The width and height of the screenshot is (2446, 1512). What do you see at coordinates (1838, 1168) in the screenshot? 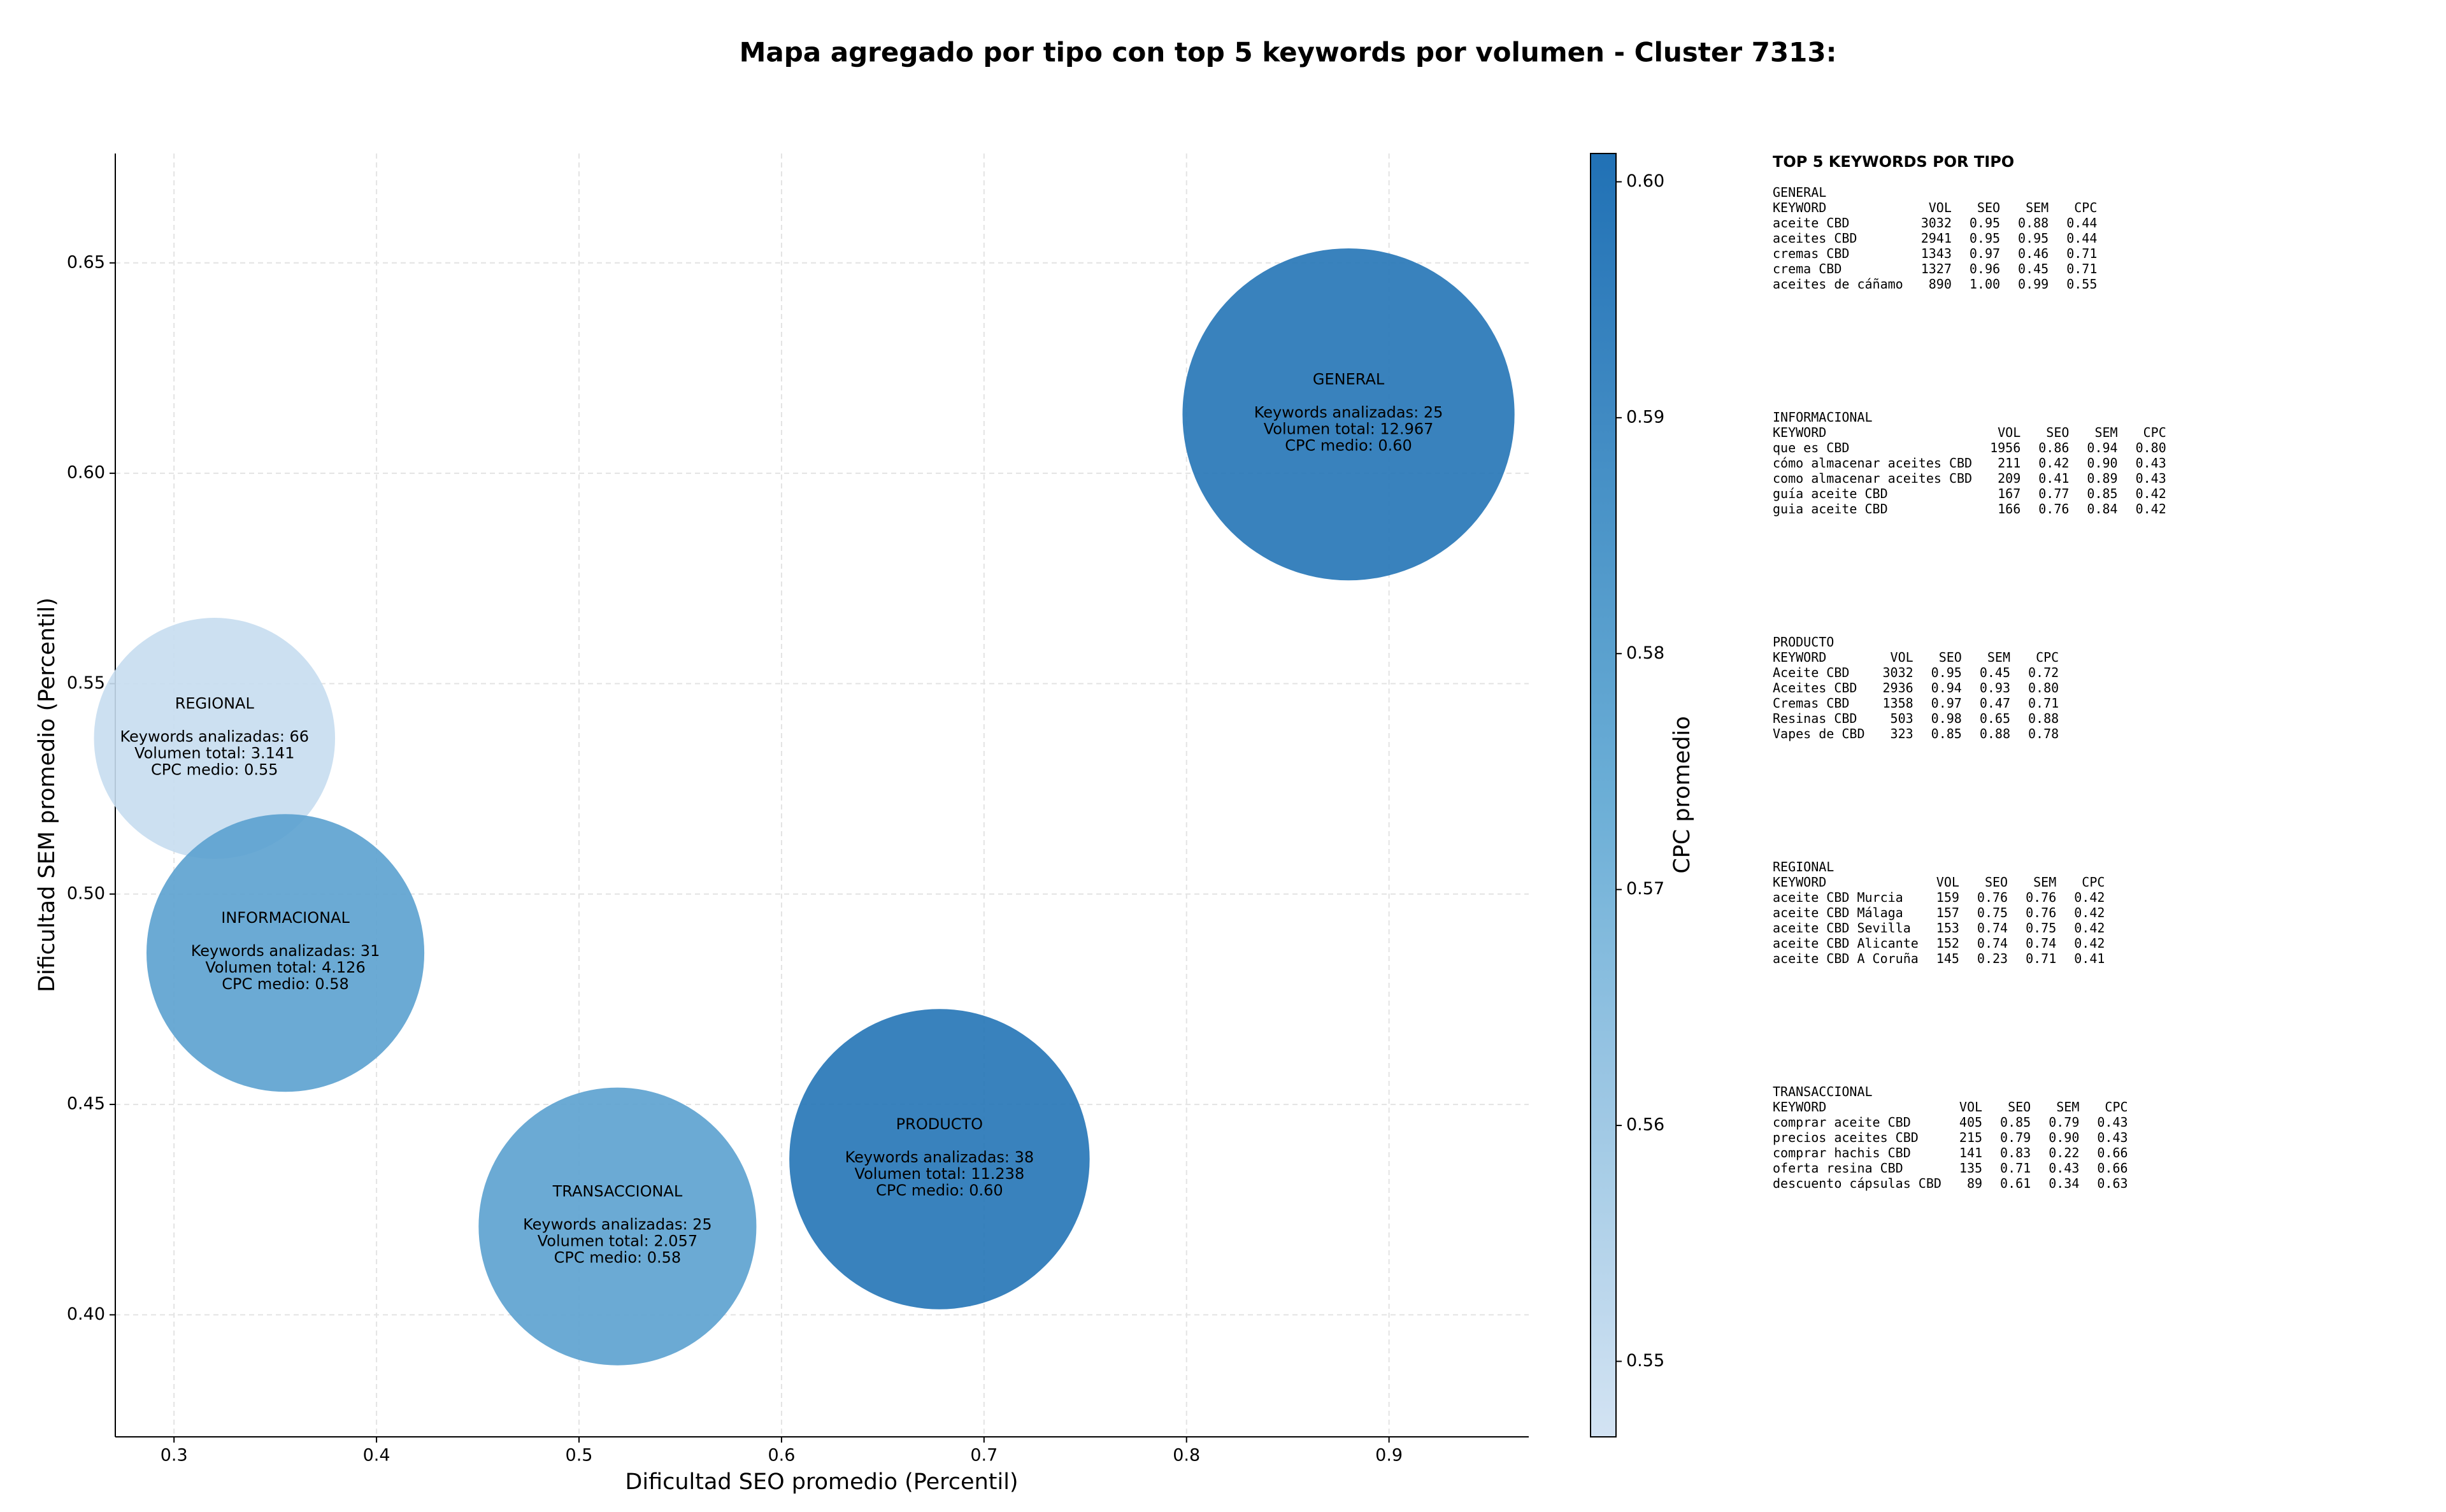
I see `cell: oferta resina CBD` at bounding box center [1838, 1168].